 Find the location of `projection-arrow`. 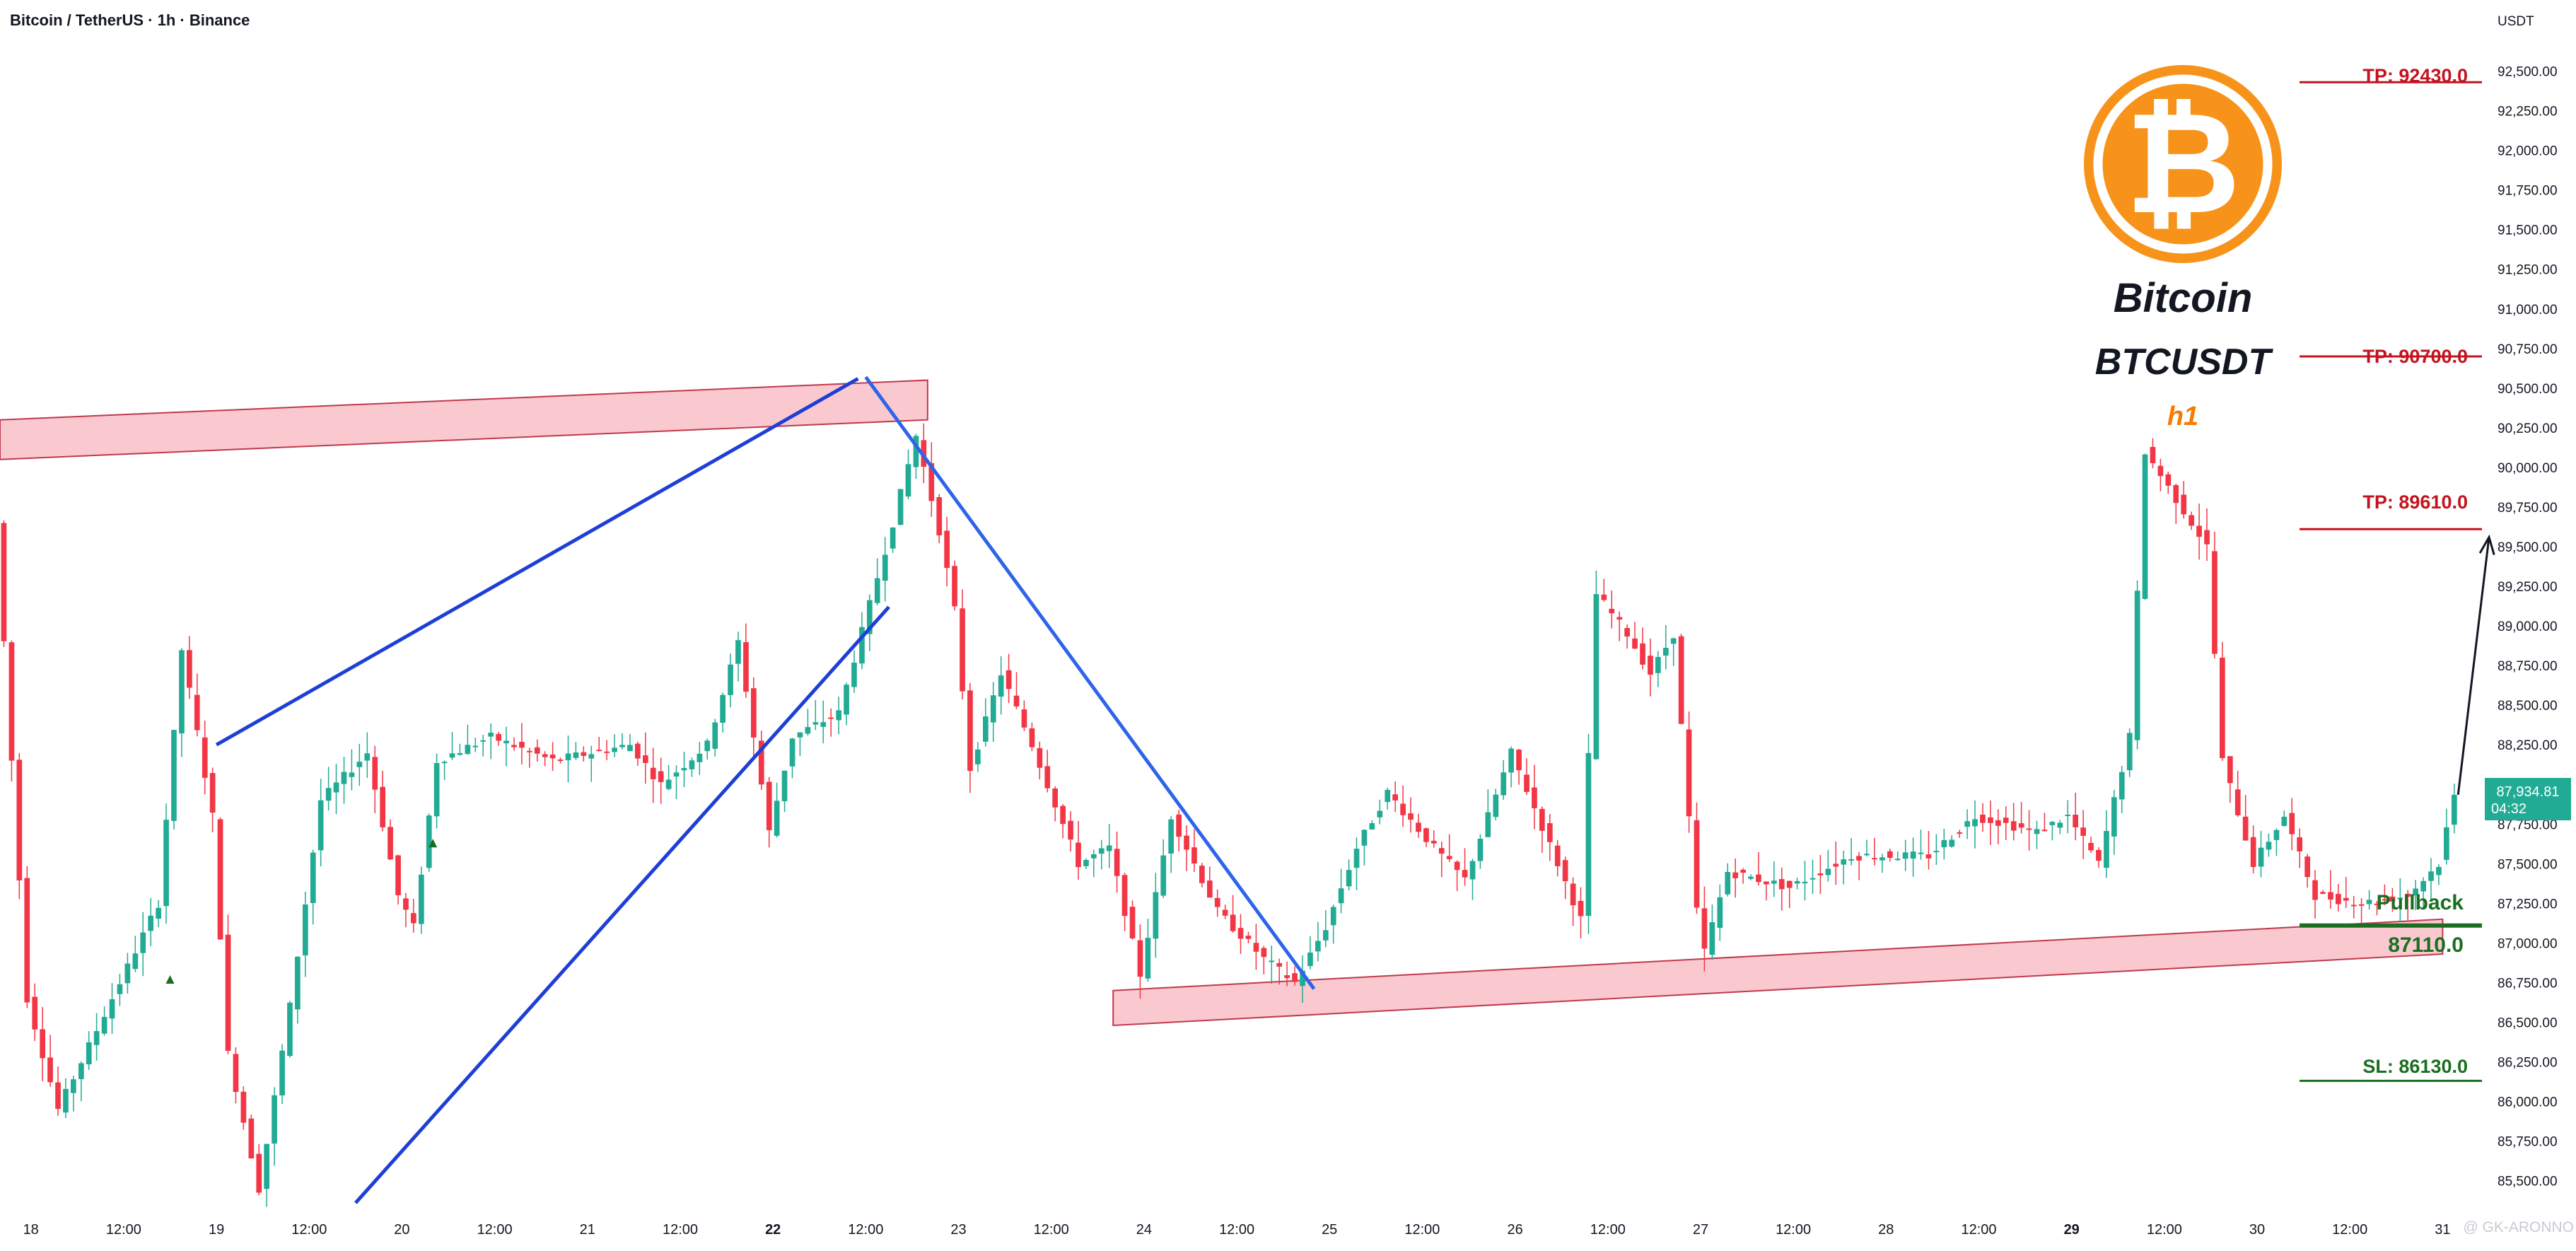

projection-arrow is located at coordinates (2473, 666).